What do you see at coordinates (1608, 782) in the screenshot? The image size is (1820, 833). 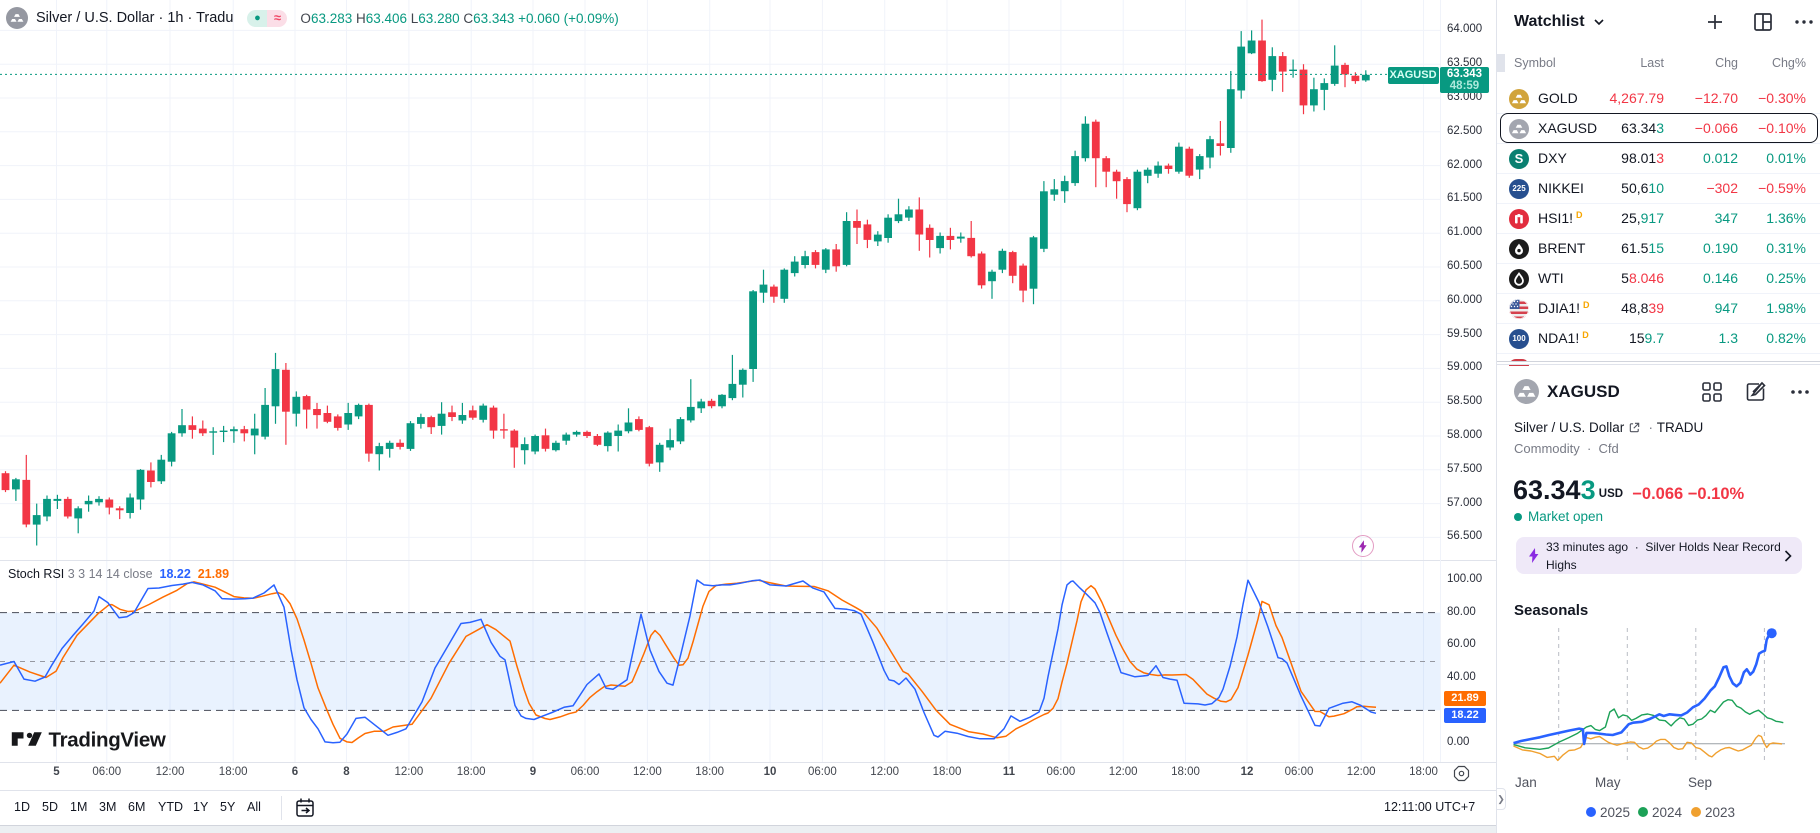 I see `svg-text: May` at bounding box center [1608, 782].